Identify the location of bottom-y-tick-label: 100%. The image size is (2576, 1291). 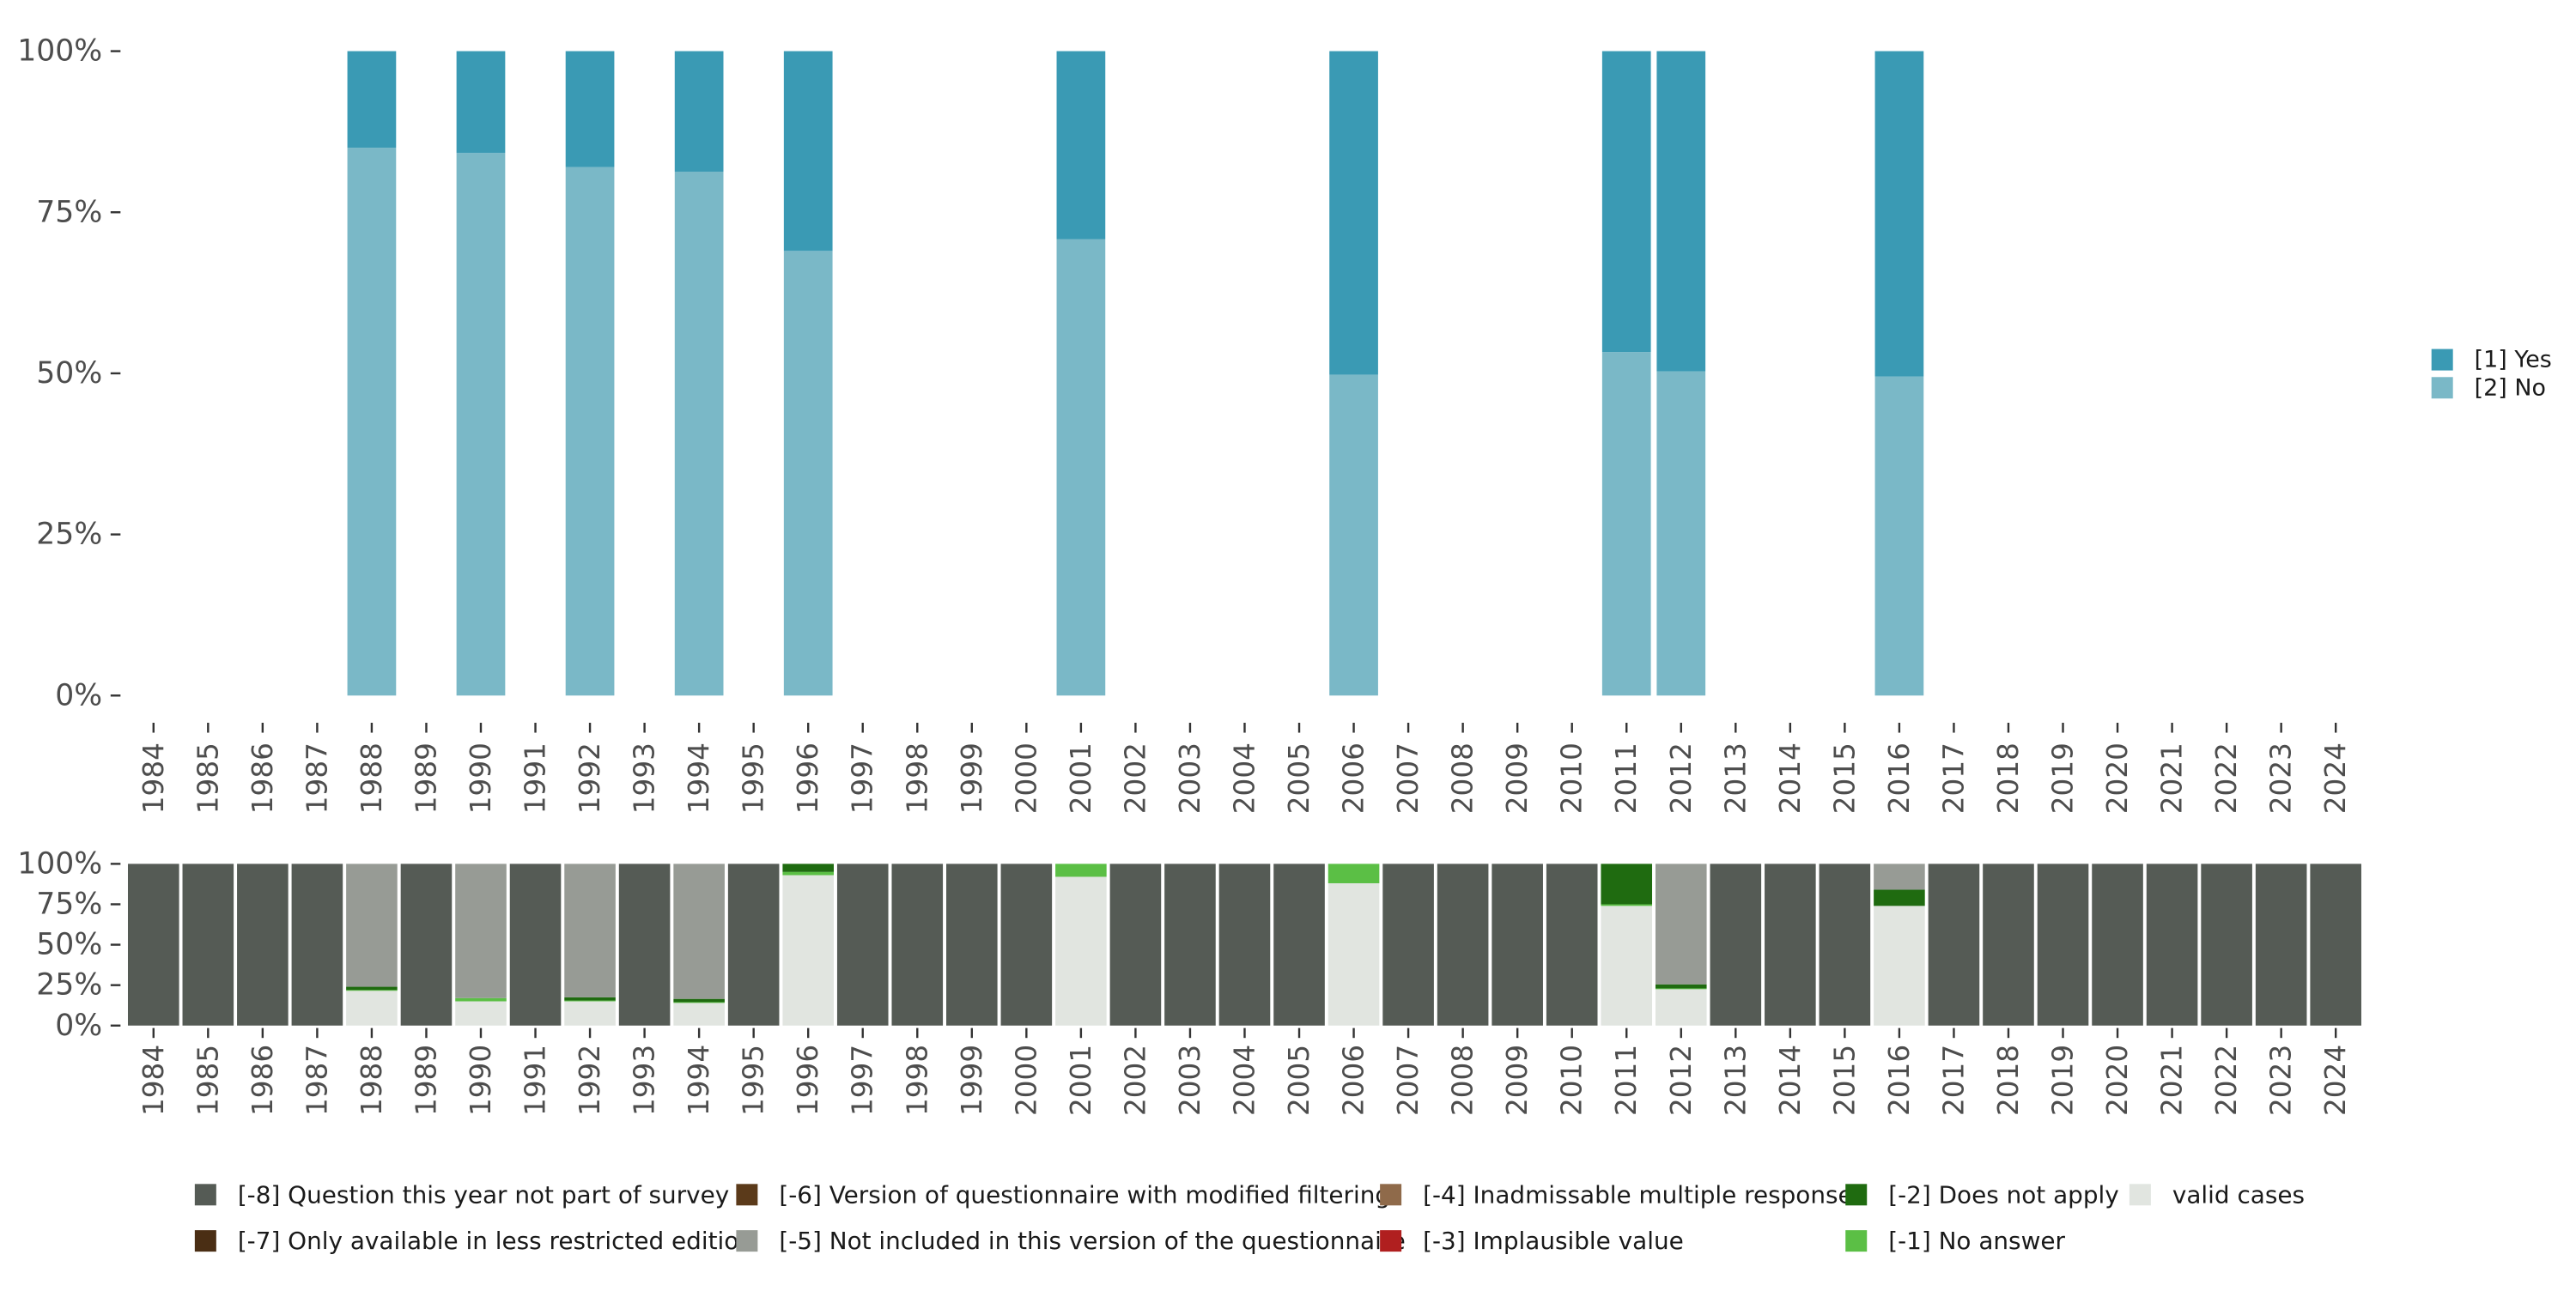
(59, 864).